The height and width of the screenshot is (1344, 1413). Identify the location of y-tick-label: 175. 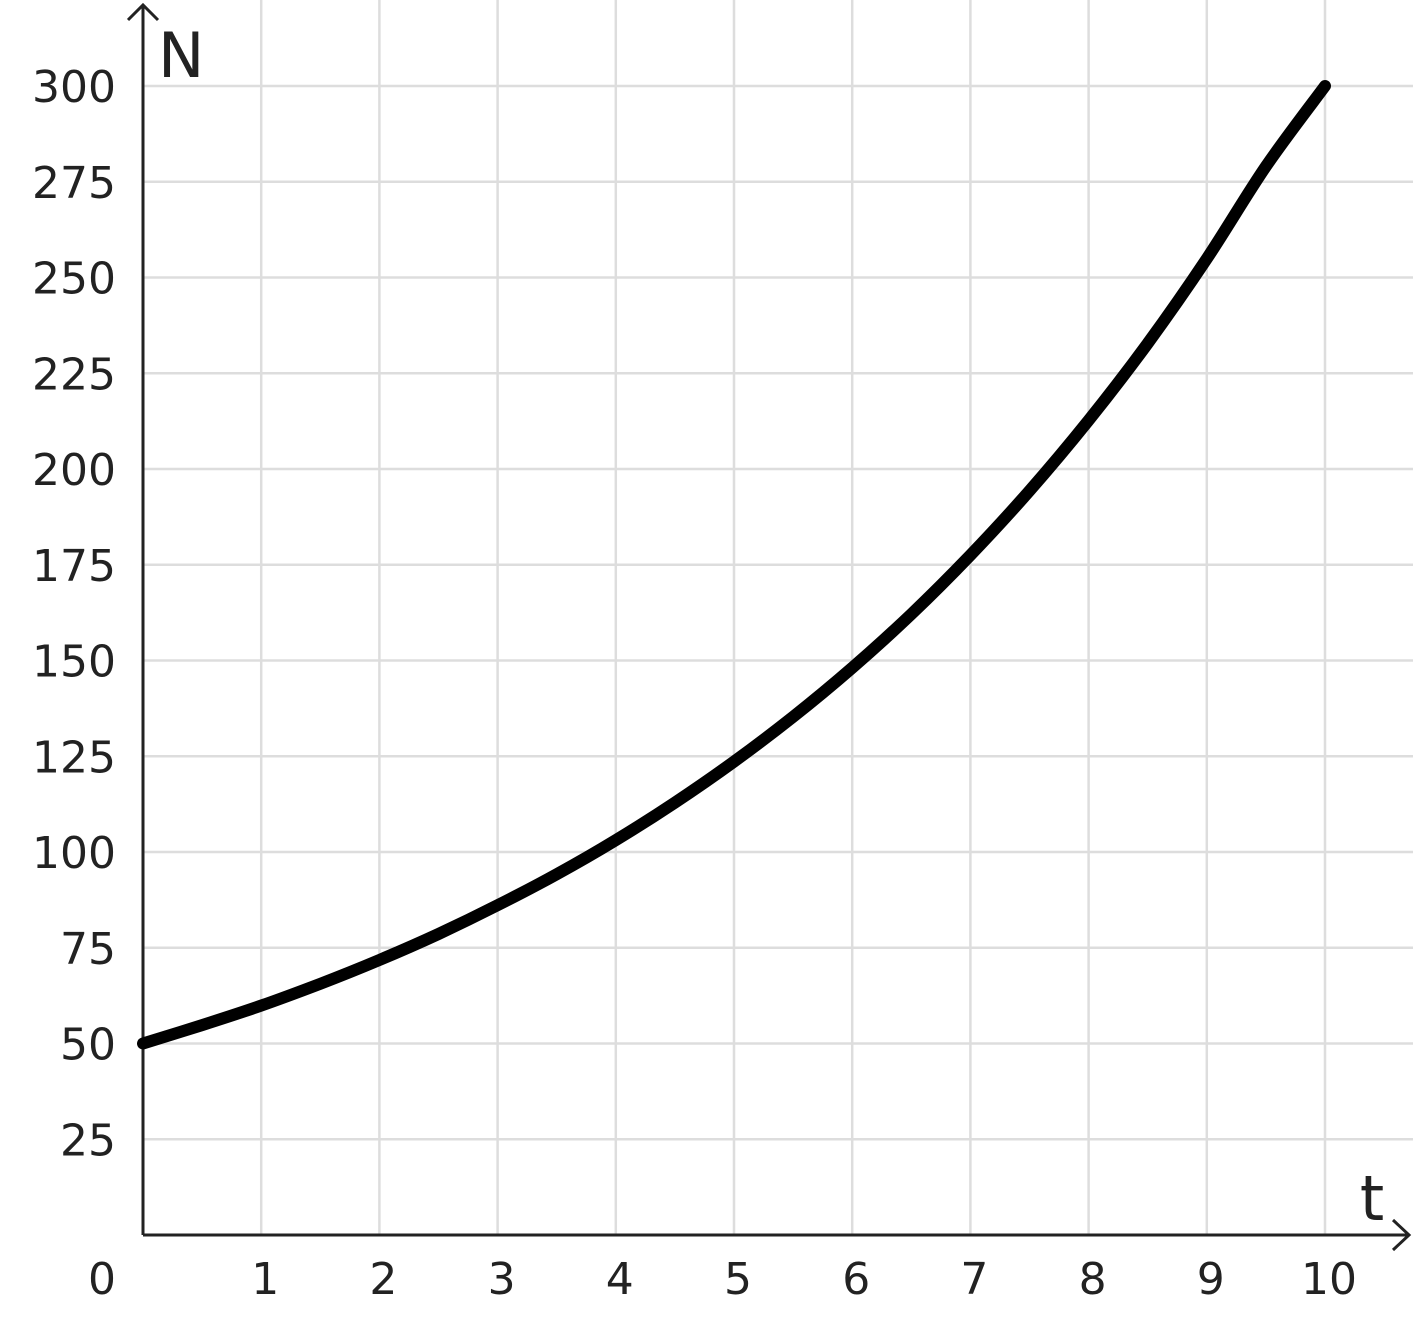
(74, 566).